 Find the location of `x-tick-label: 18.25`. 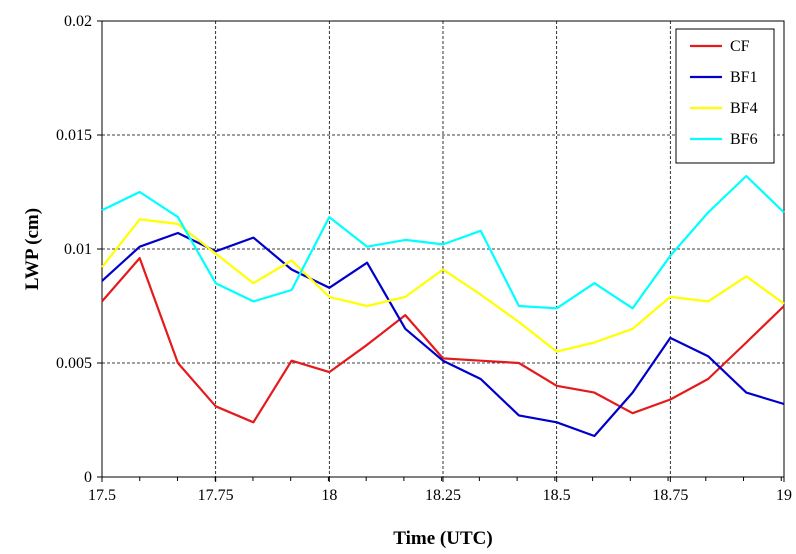

x-tick-label: 18.25 is located at coordinates (443, 495).